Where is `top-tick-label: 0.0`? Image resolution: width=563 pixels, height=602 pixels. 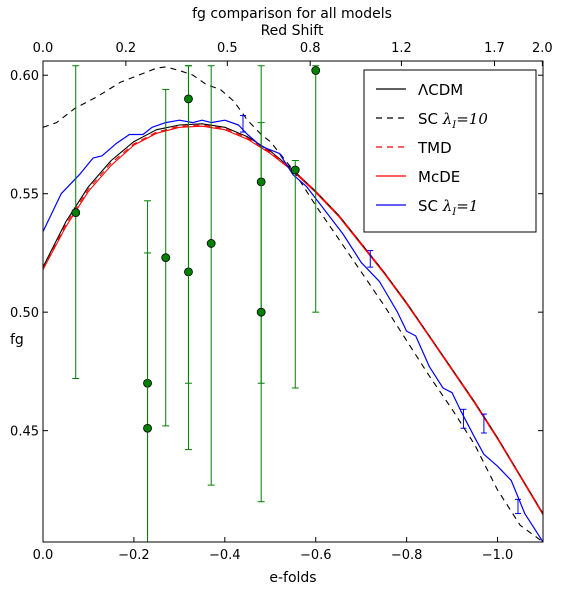 top-tick-label: 0.0 is located at coordinates (43, 48).